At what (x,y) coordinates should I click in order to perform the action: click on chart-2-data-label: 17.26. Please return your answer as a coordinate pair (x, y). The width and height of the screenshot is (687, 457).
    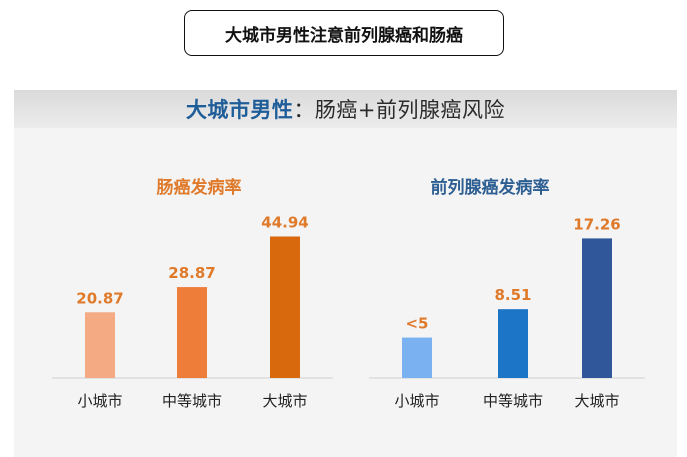
    Looking at the image, I should click on (596, 224).